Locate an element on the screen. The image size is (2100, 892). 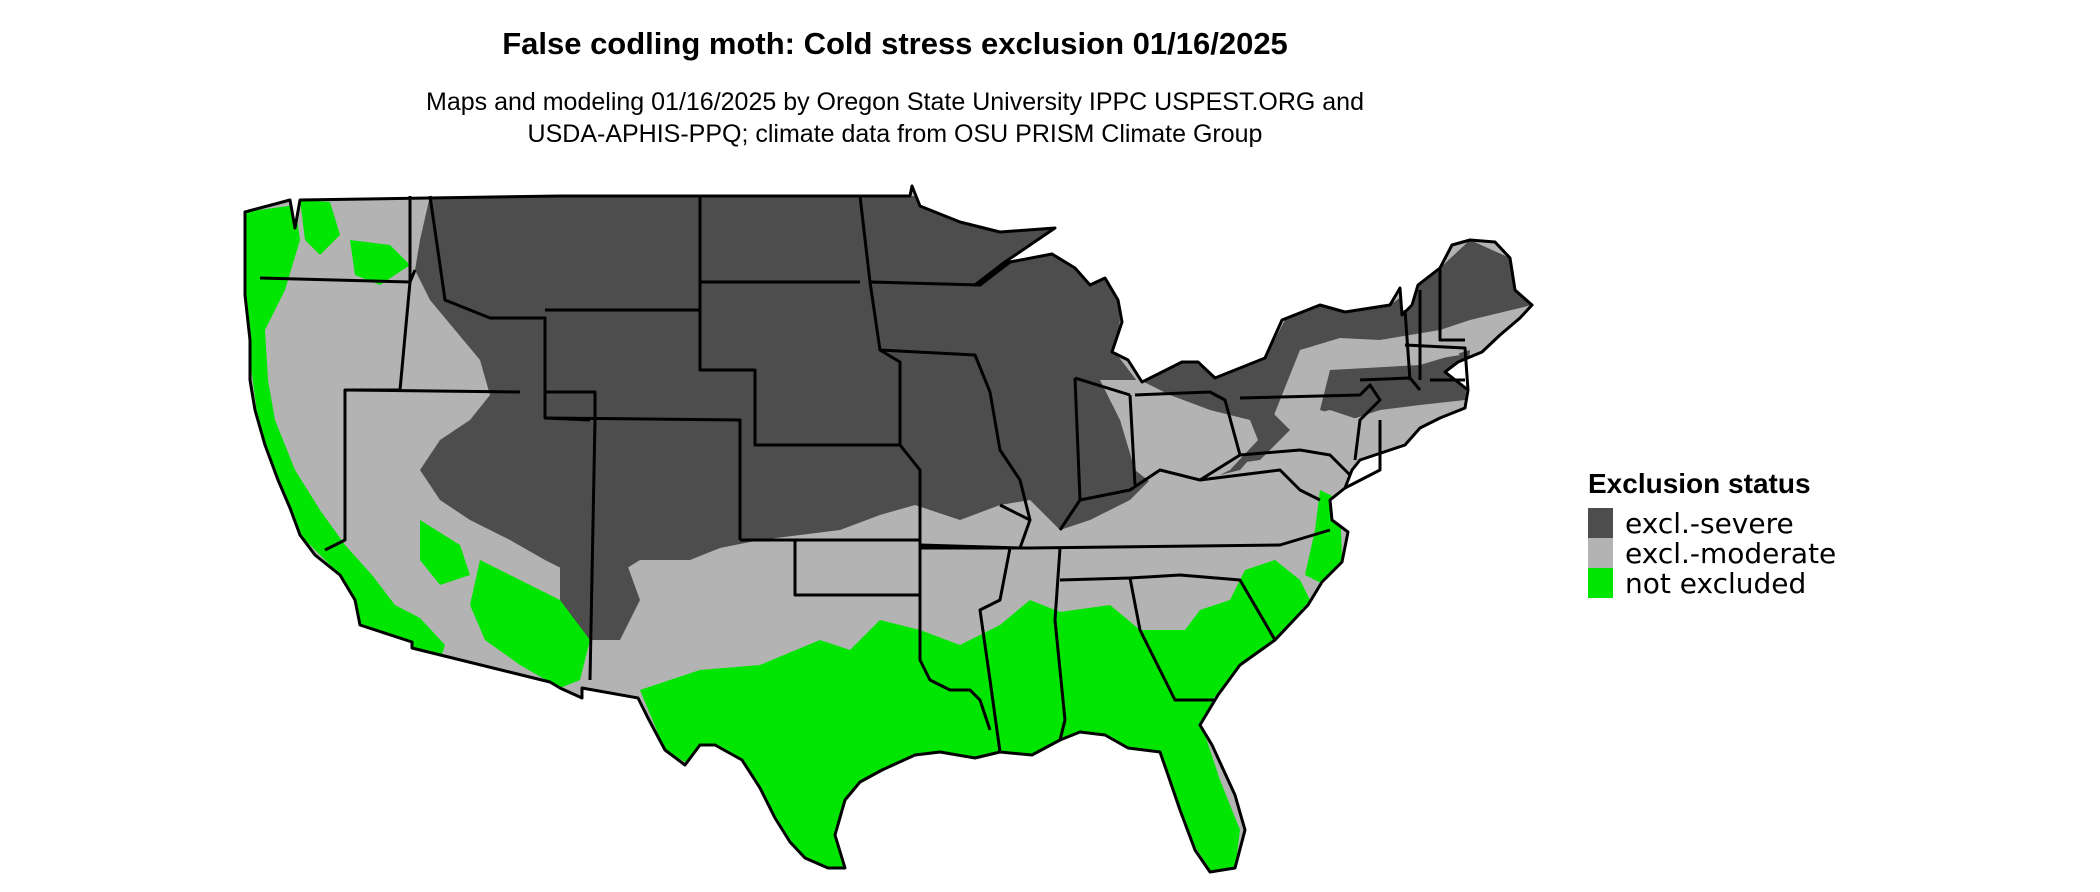
legend-item-moderate: excl.-moderate is located at coordinates (1712, 553).